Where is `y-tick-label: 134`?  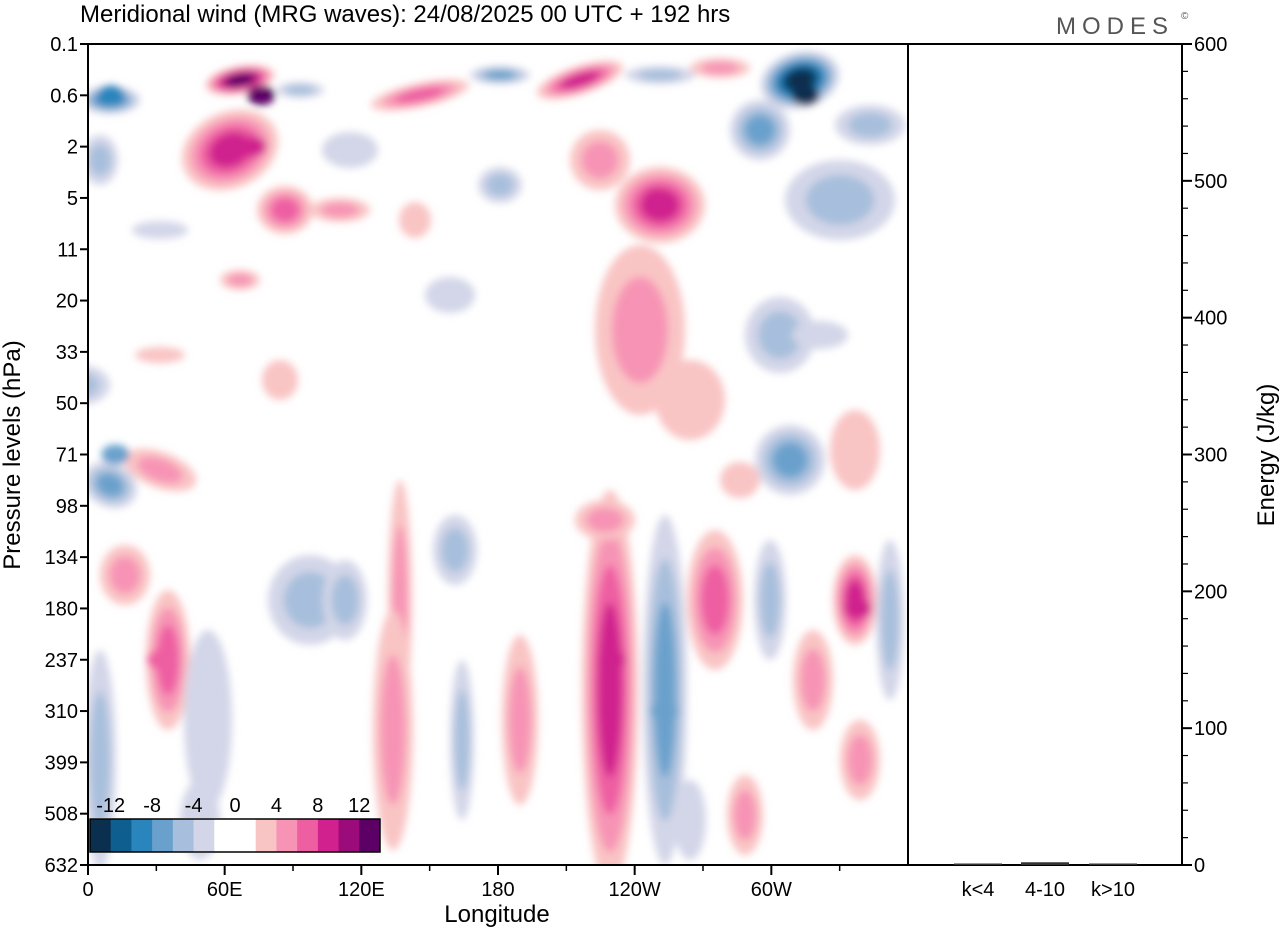 y-tick-label: 134 is located at coordinates (61, 558).